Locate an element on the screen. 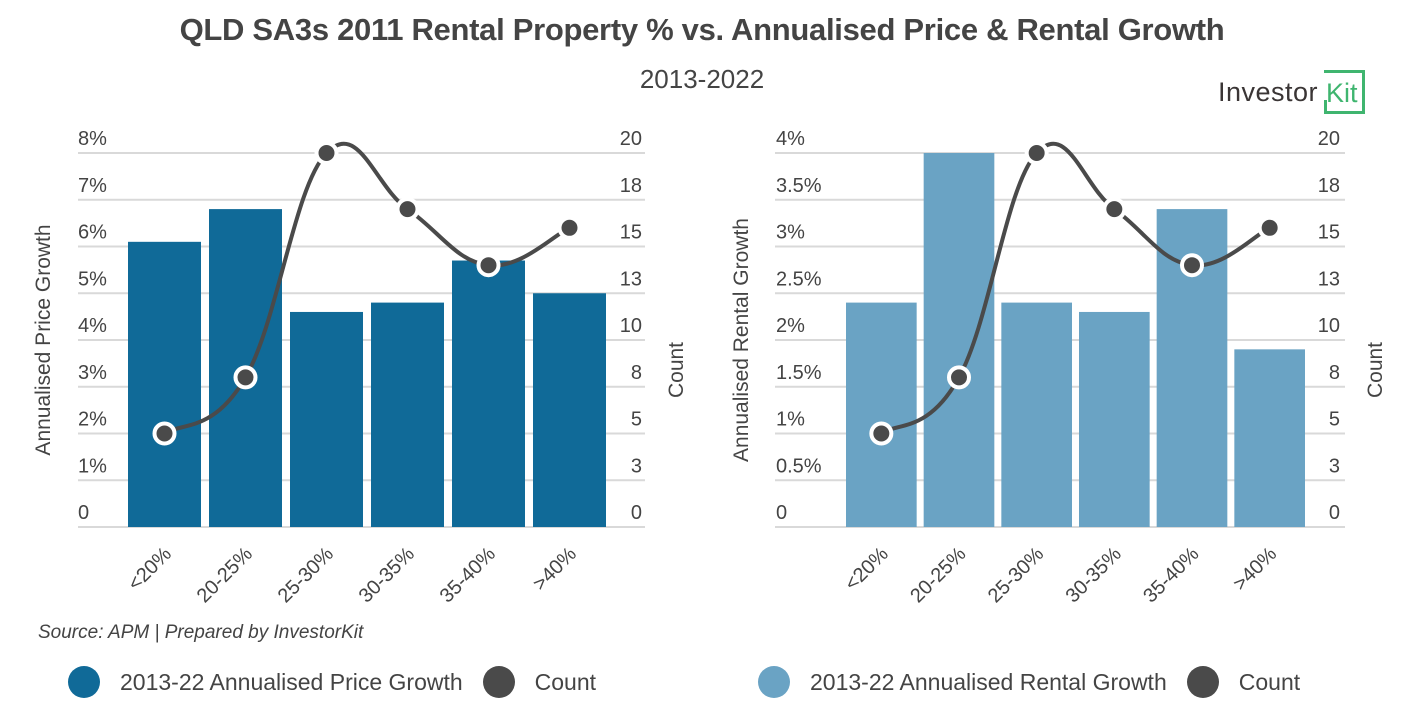 The height and width of the screenshot is (717, 1404). y-axis-title: Annualised Rental Growth is located at coordinates (741, 340).